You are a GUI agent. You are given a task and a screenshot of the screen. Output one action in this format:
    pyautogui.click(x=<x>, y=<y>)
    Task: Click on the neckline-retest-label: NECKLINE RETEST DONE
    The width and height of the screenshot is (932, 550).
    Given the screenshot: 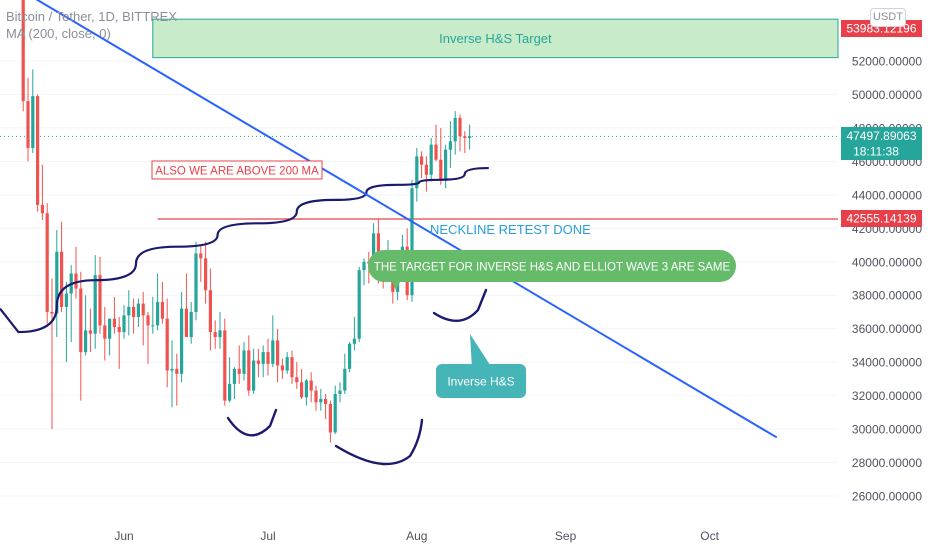 What is the action you would take?
    pyautogui.click(x=510, y=229)
    